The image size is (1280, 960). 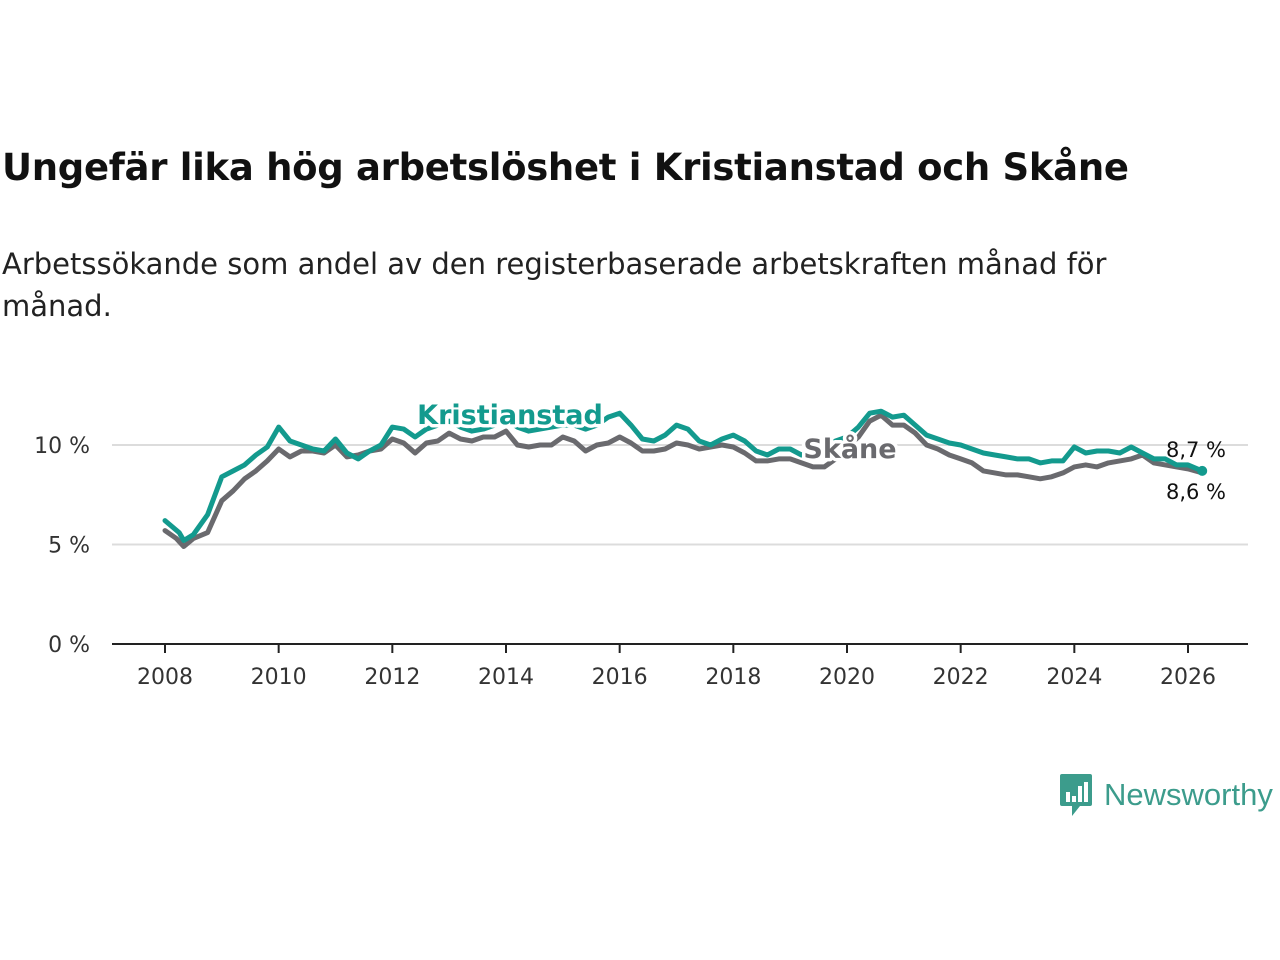 I want to click on x-tick-label: 2014, so click(x=506, y=677).